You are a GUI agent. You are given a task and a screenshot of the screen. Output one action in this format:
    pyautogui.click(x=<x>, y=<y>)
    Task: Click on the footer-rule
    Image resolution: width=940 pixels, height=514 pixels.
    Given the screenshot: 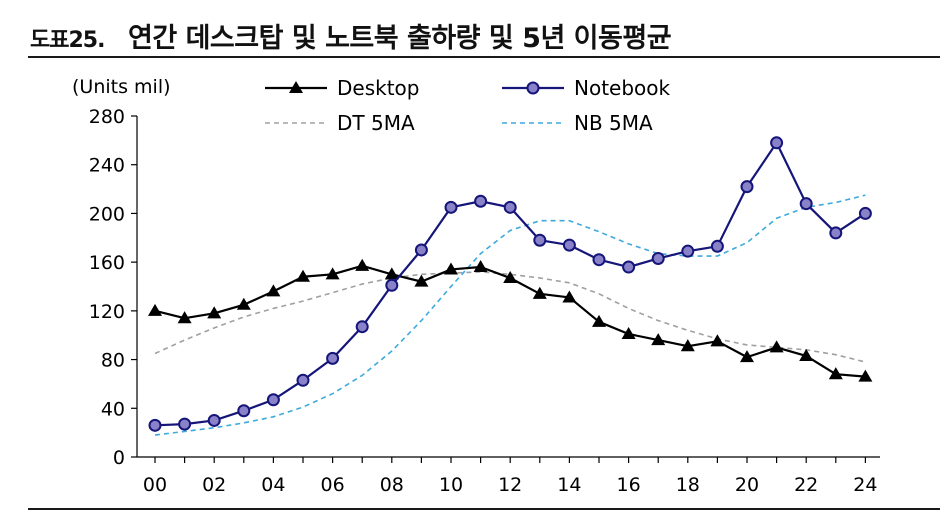 What is the action you would take?
    pyautogui.click(x=484, y=509)
    